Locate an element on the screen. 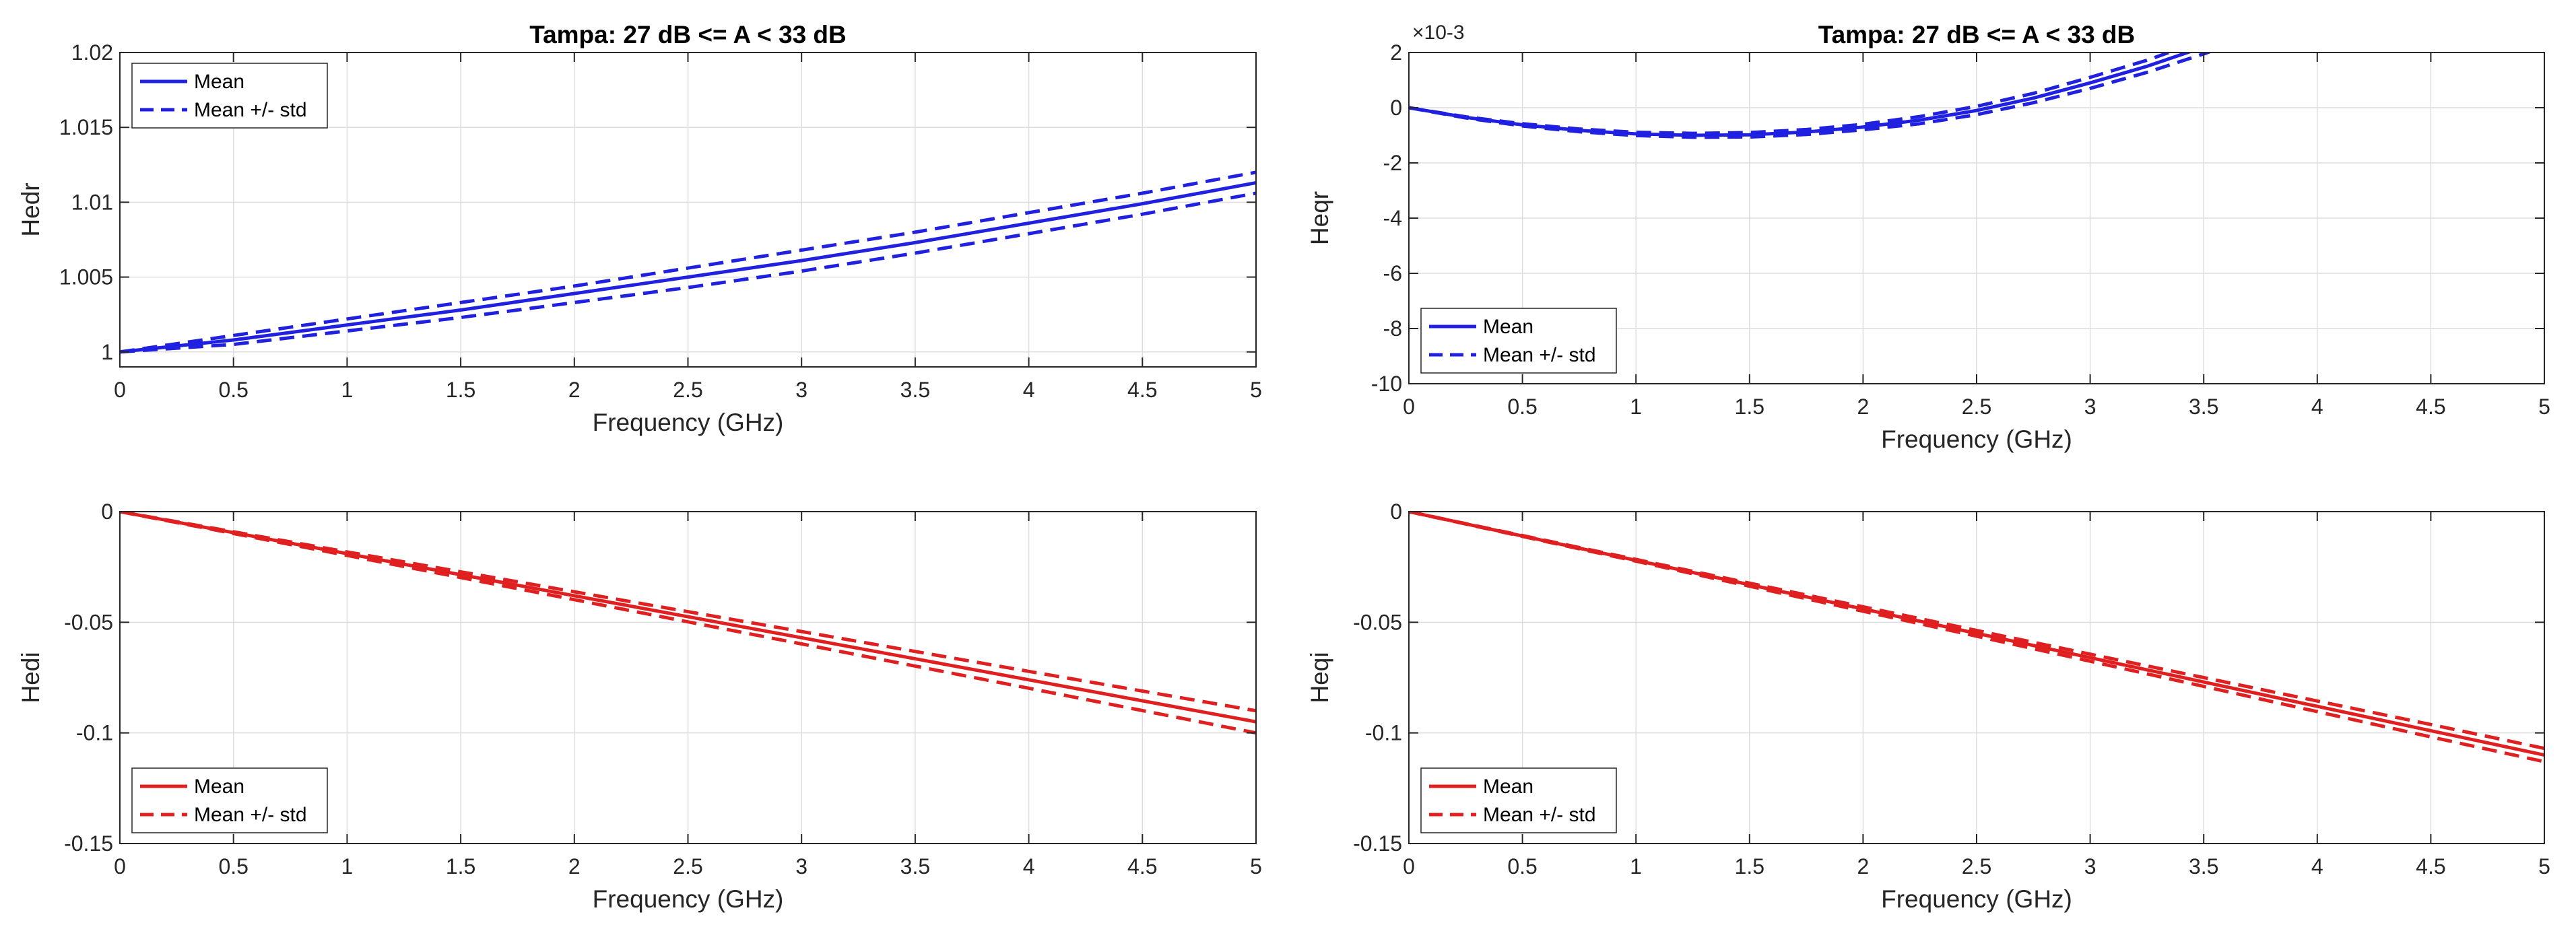 This screenshot has width=2576, height=927. chart1-xtick-label: 5 is located at coordinates (1256, 390).